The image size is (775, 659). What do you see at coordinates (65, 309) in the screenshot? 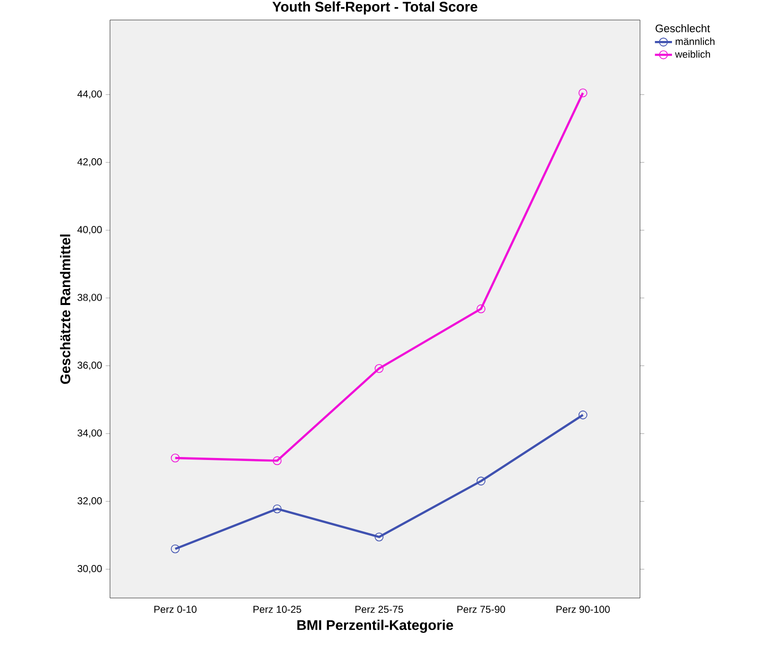
I see `y-axis-title: Geschätzte Randmittel` at bounding box center [65, 309].